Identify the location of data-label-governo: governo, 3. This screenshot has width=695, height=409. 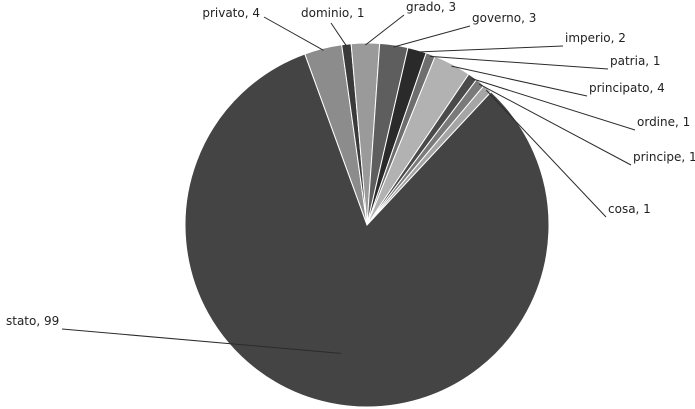
(504, 18).